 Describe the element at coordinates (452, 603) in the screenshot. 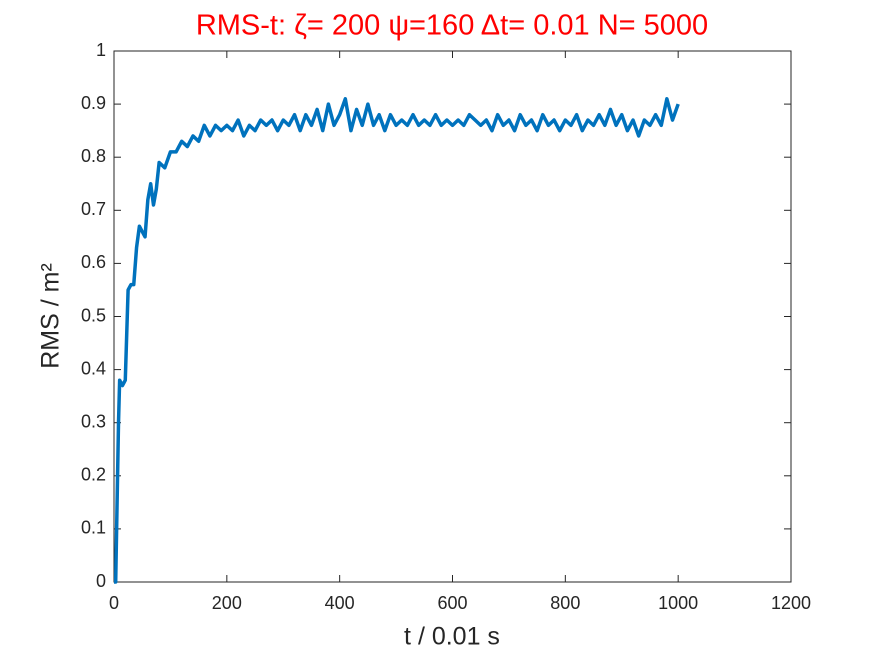

I see `x-tick-label: 600` at that location.